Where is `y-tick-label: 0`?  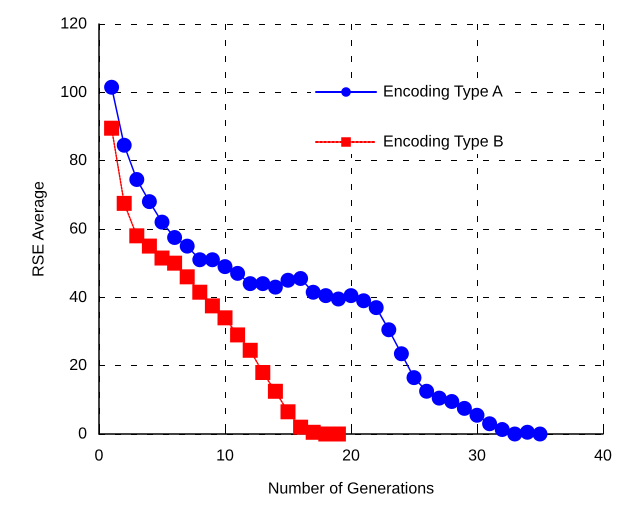 y-tick-label: 0 is located at coordinates (83, 434).